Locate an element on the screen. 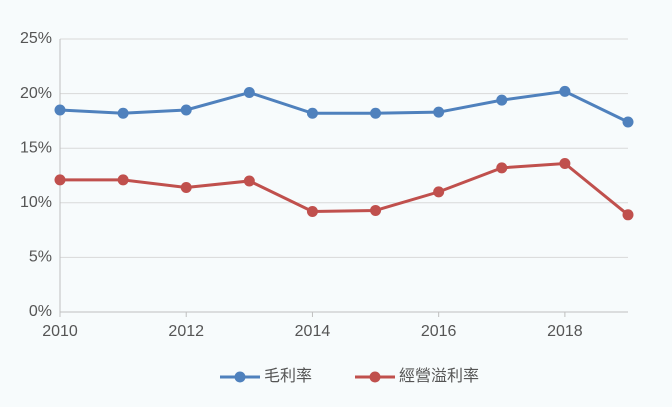 This screenshot has height=407, width=672. y-tick-label: 25% is located at coordinates (36, 38).